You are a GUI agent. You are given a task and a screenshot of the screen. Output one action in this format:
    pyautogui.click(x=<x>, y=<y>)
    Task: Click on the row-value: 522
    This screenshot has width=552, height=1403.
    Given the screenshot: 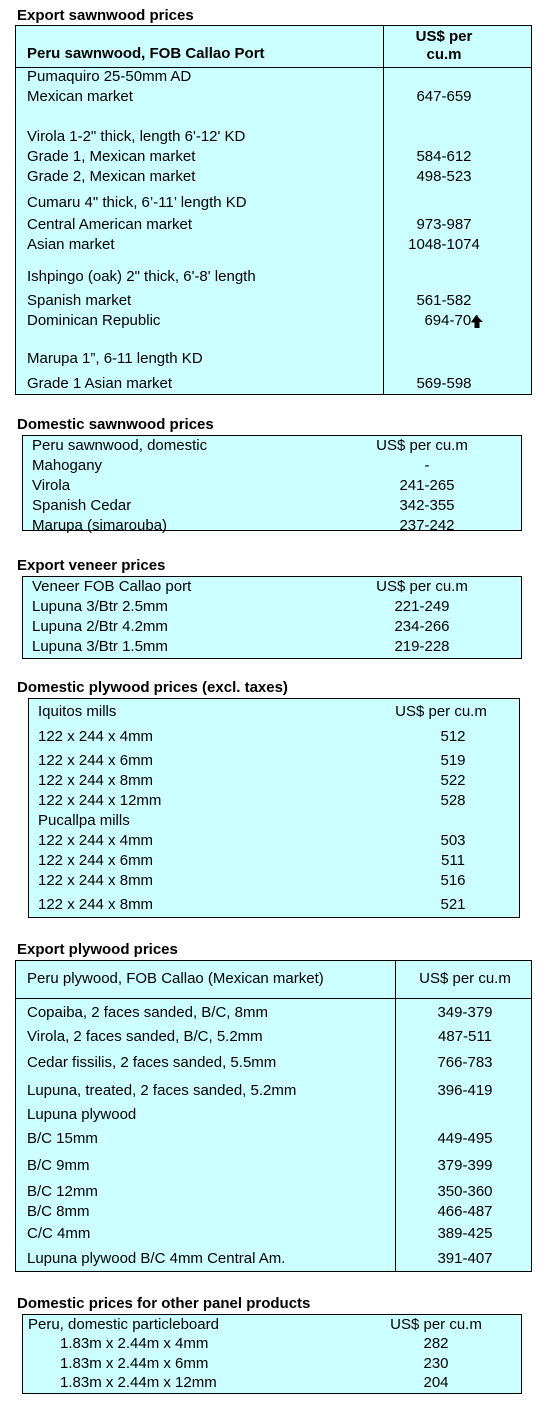 What is the action you would take?
    pyautogui.click(x=453, y=780)
    